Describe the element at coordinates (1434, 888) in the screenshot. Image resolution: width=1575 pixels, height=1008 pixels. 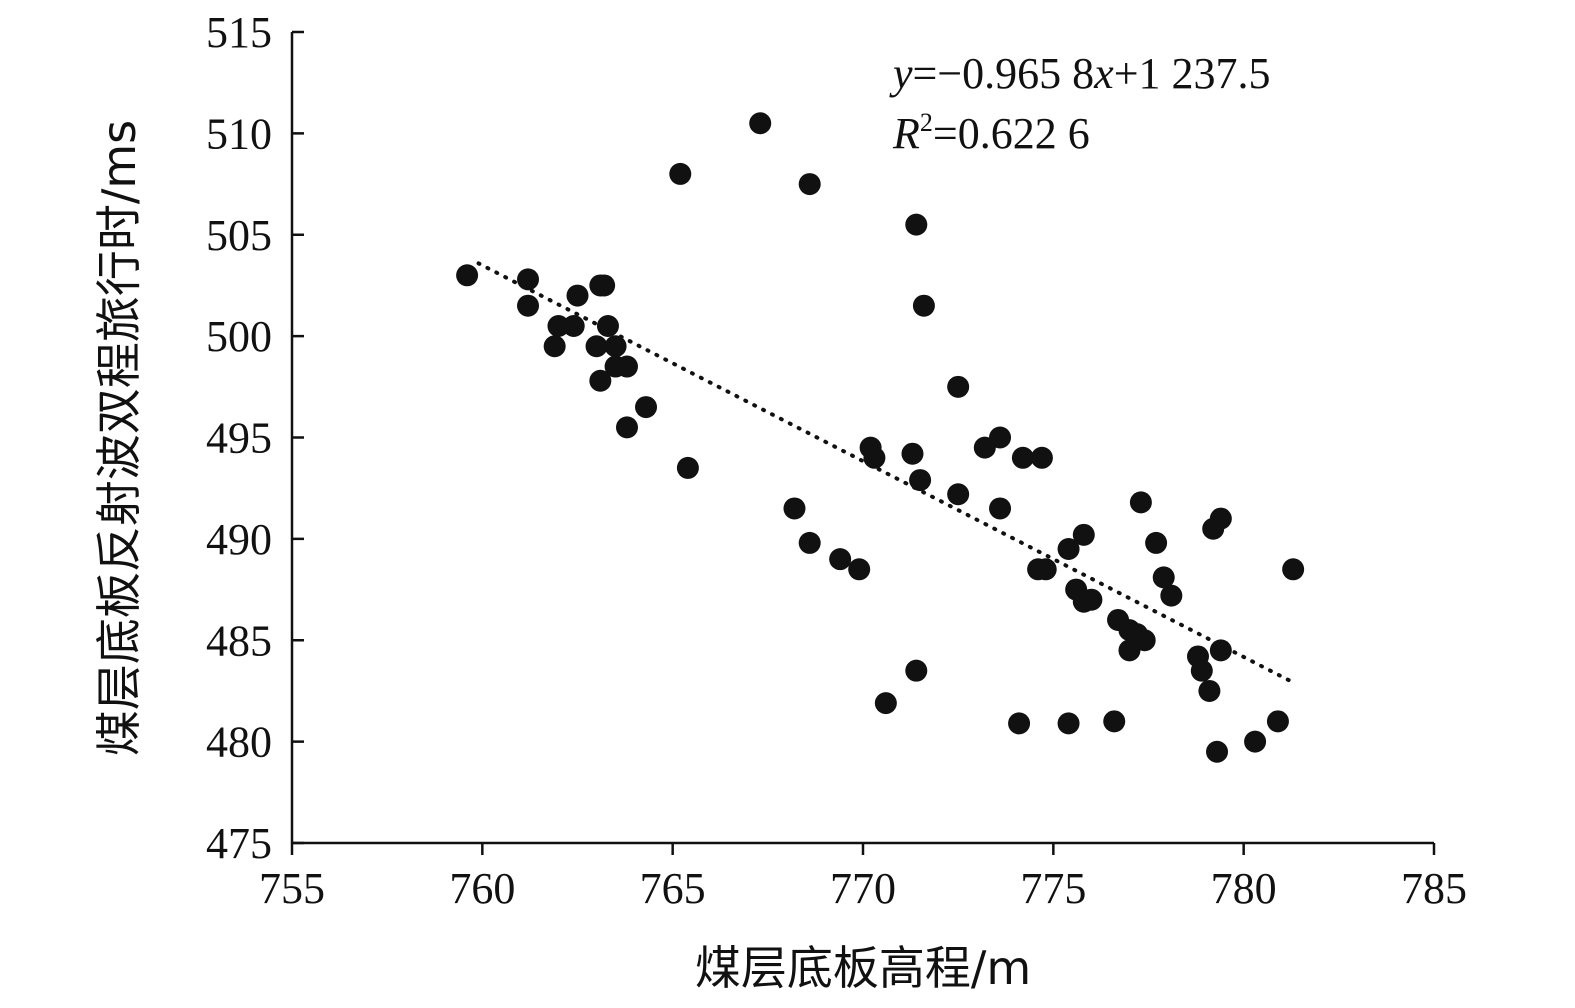
I see `x-tick-label: 785` at that location.